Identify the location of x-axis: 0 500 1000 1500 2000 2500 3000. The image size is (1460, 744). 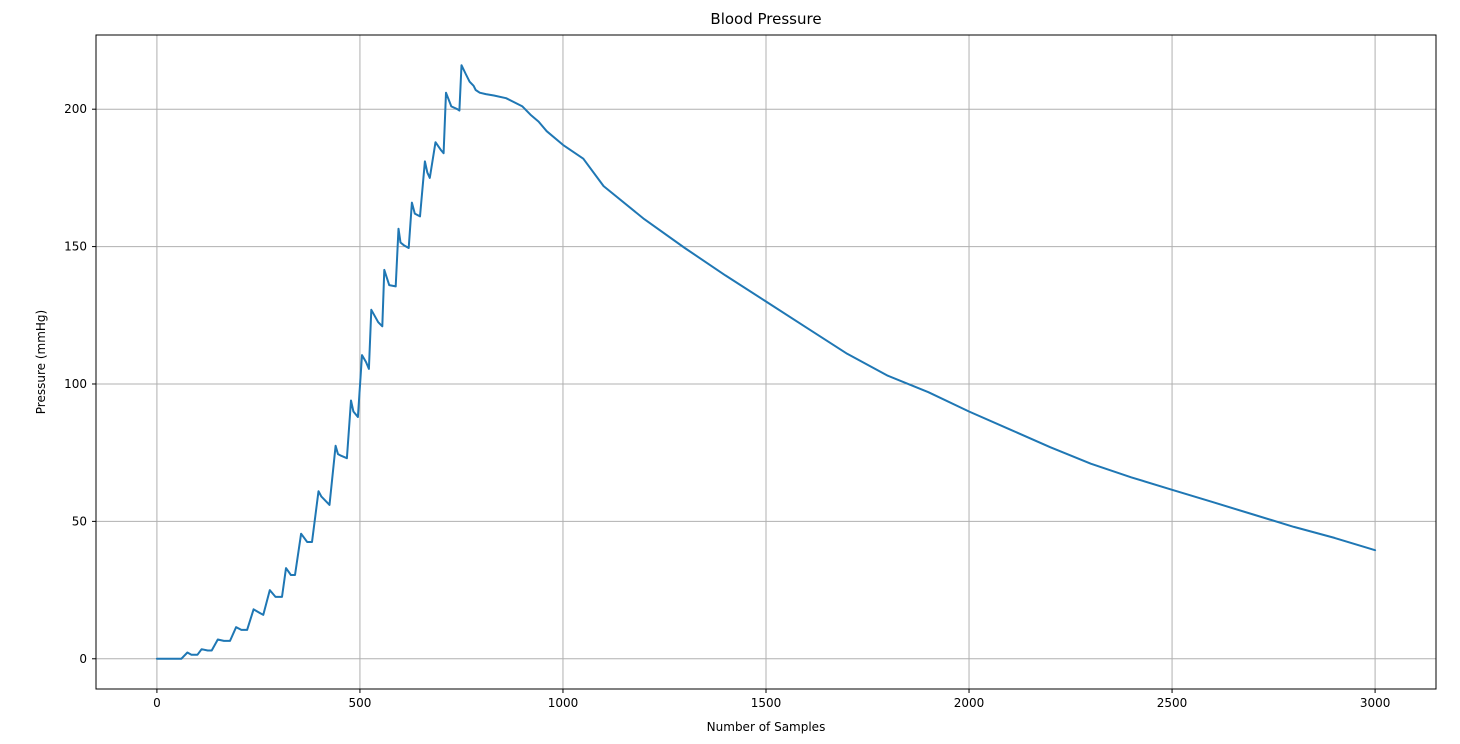
(771, 699).